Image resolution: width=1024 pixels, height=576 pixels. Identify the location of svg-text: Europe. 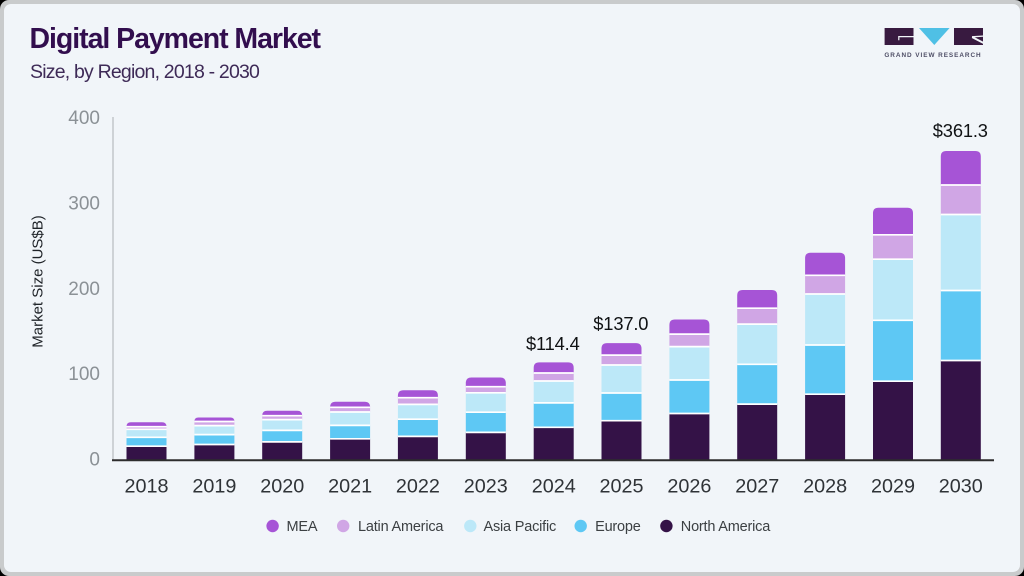
(618, 527).